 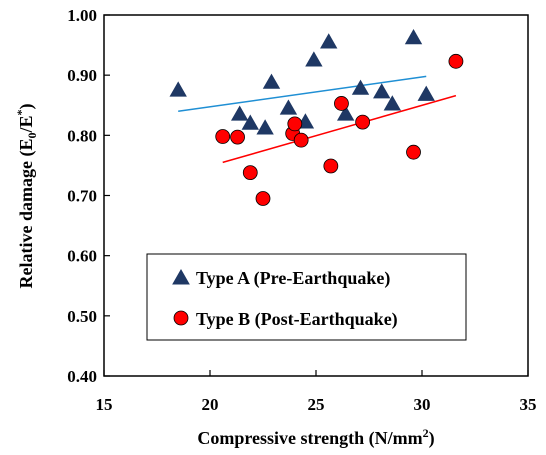 I want to click on y-axis-ticks: 0.40 0.50 0.60 0.70 0.80 0.90 1.00, so click(x=88, y=196).